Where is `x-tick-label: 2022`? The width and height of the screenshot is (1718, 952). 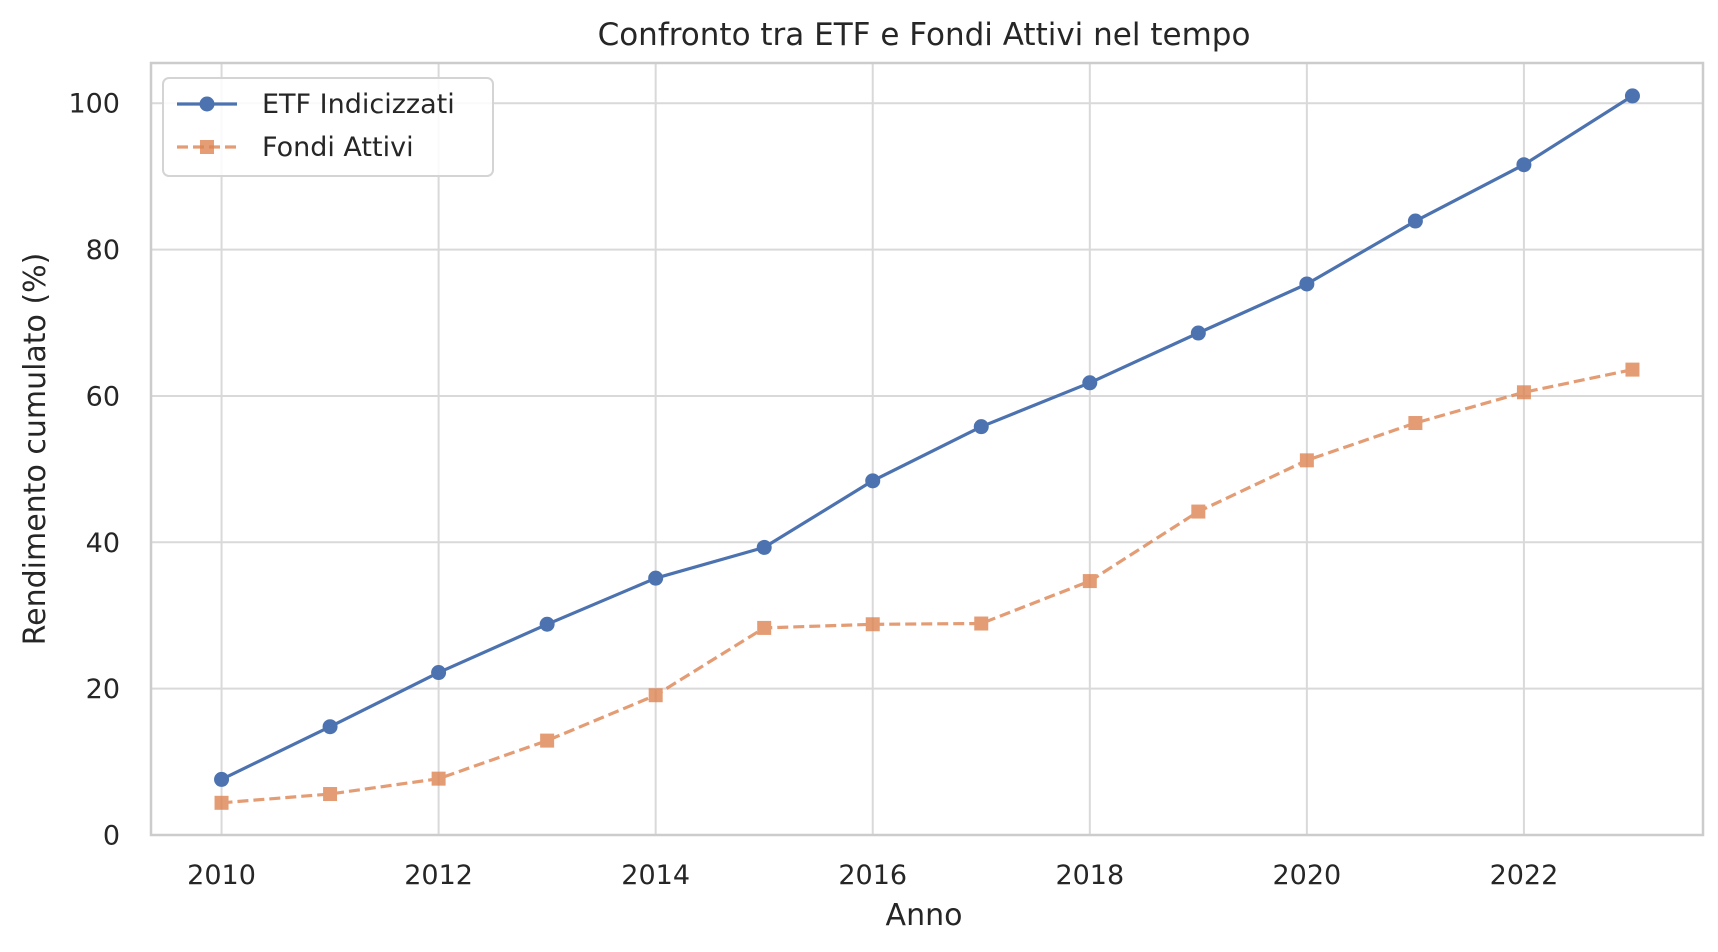 x-tick-label: 2022 is located at coordinates (1524, 875).